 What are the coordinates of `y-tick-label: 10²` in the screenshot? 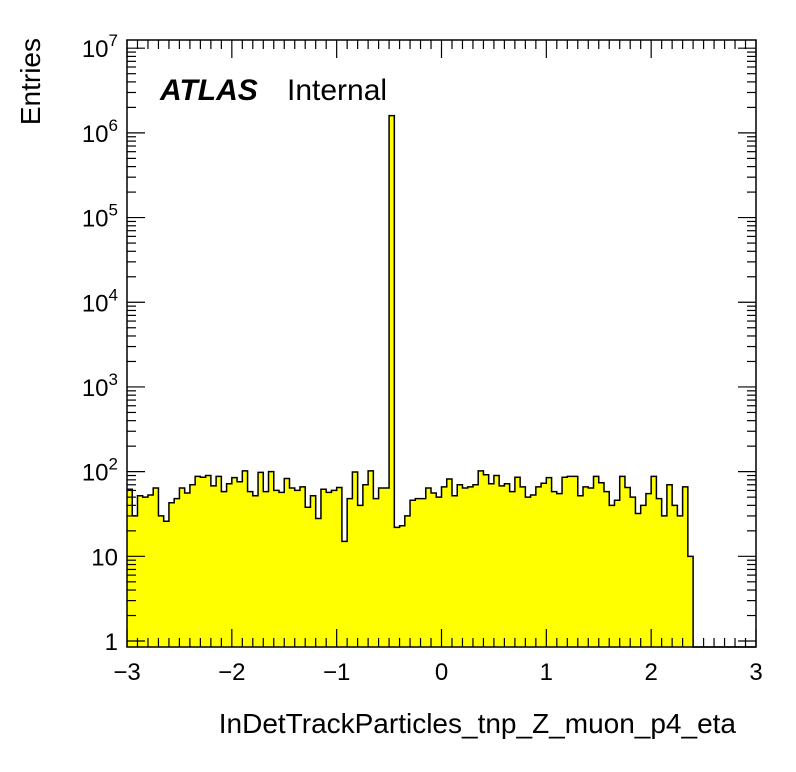 It's located at (100, 471).